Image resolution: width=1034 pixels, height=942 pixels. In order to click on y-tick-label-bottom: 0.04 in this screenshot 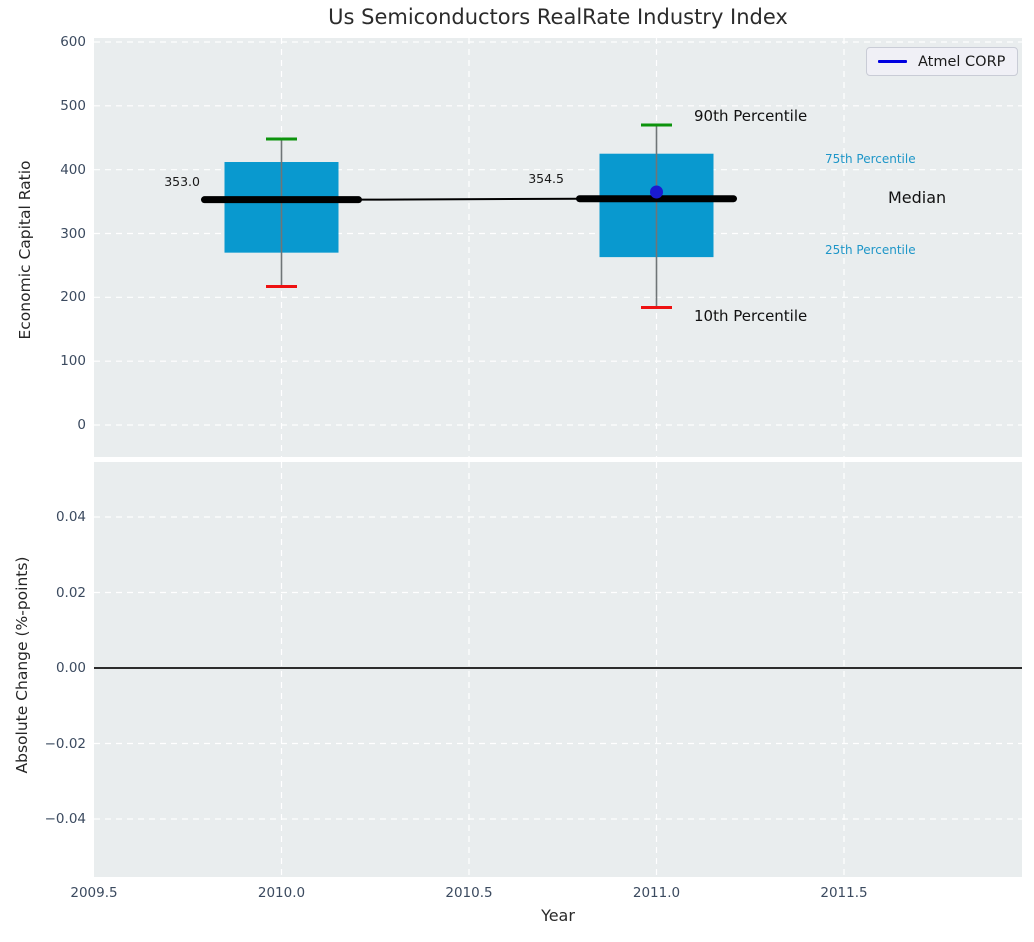, I will do `click(70, 517)`.